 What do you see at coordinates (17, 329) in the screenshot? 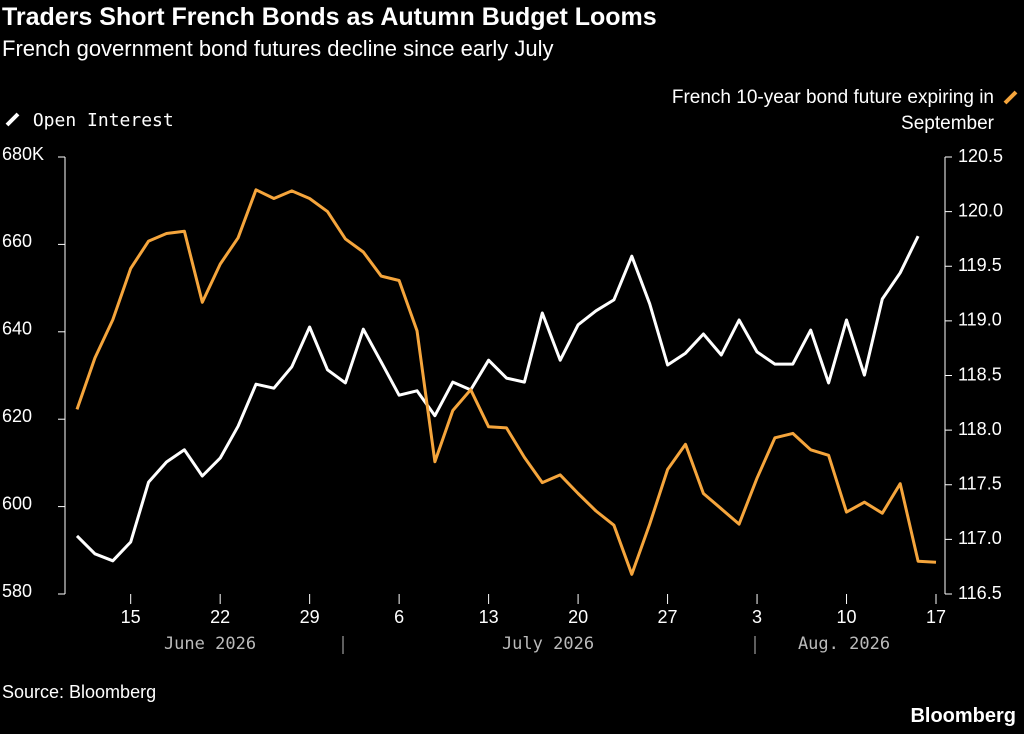
I see `y-tick-label: 640` at bounding box center [17, 329].